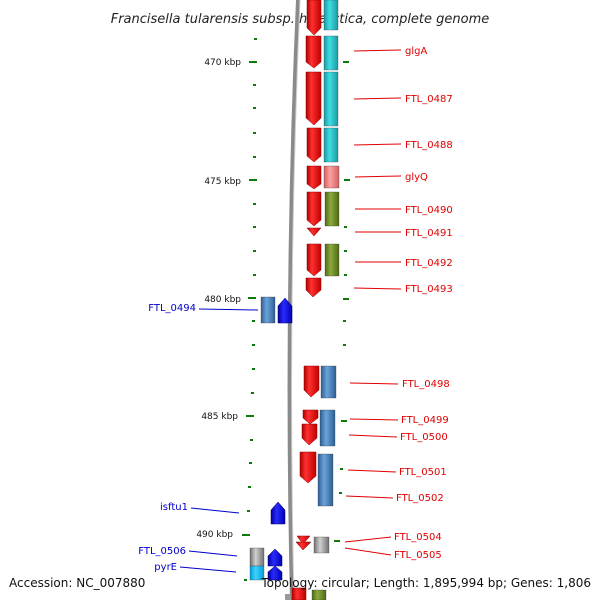 This screenshot has width=600, height=600. I want to click on label-FTL_0500: FTL_0500, so click(424, 437).